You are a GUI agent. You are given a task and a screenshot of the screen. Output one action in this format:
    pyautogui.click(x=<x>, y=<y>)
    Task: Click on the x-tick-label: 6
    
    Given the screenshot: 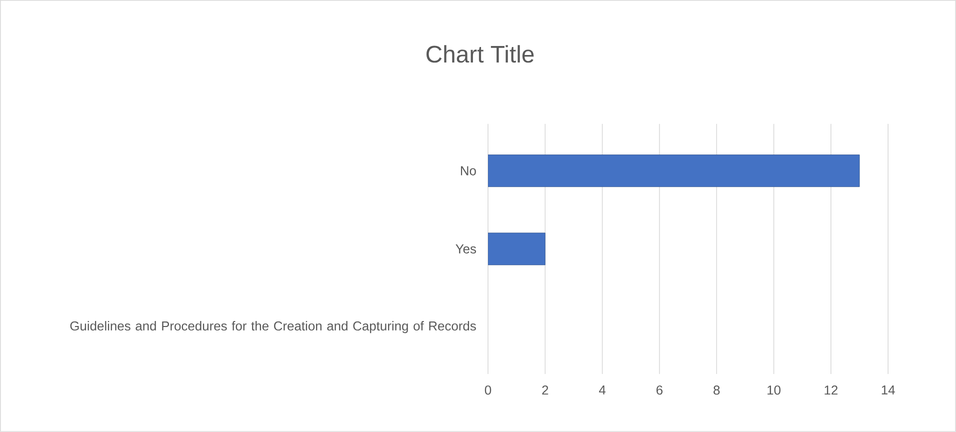 What is the action you would take?
    pyautogui.click(x=659, y=390)
    